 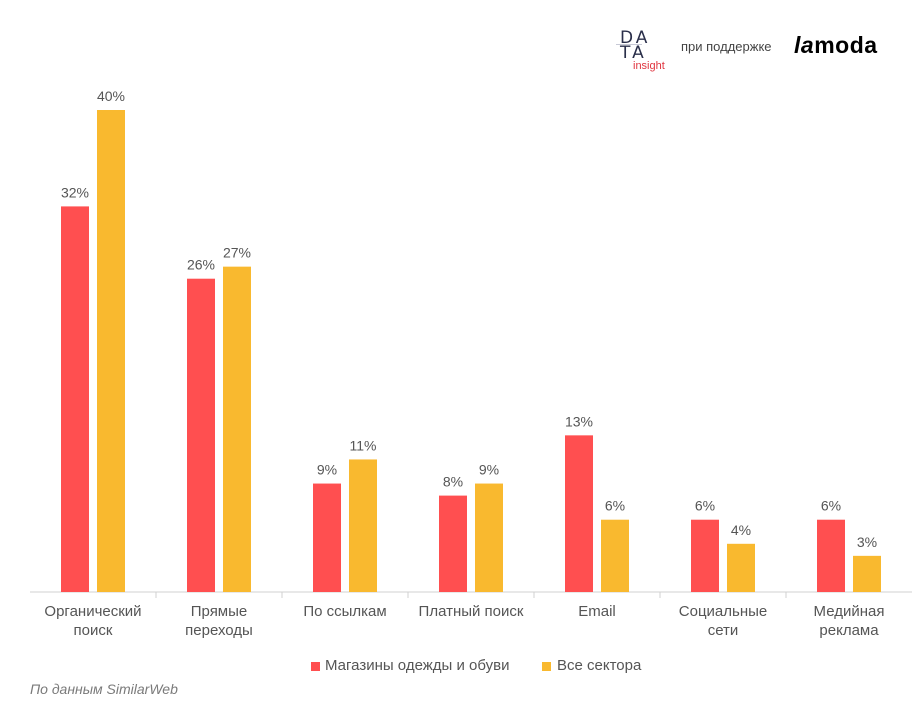 What do you see at coordinates (705, 506) in the screenshot?
I see `data-label-1-6: 6%` at bounding box center [705, 506].